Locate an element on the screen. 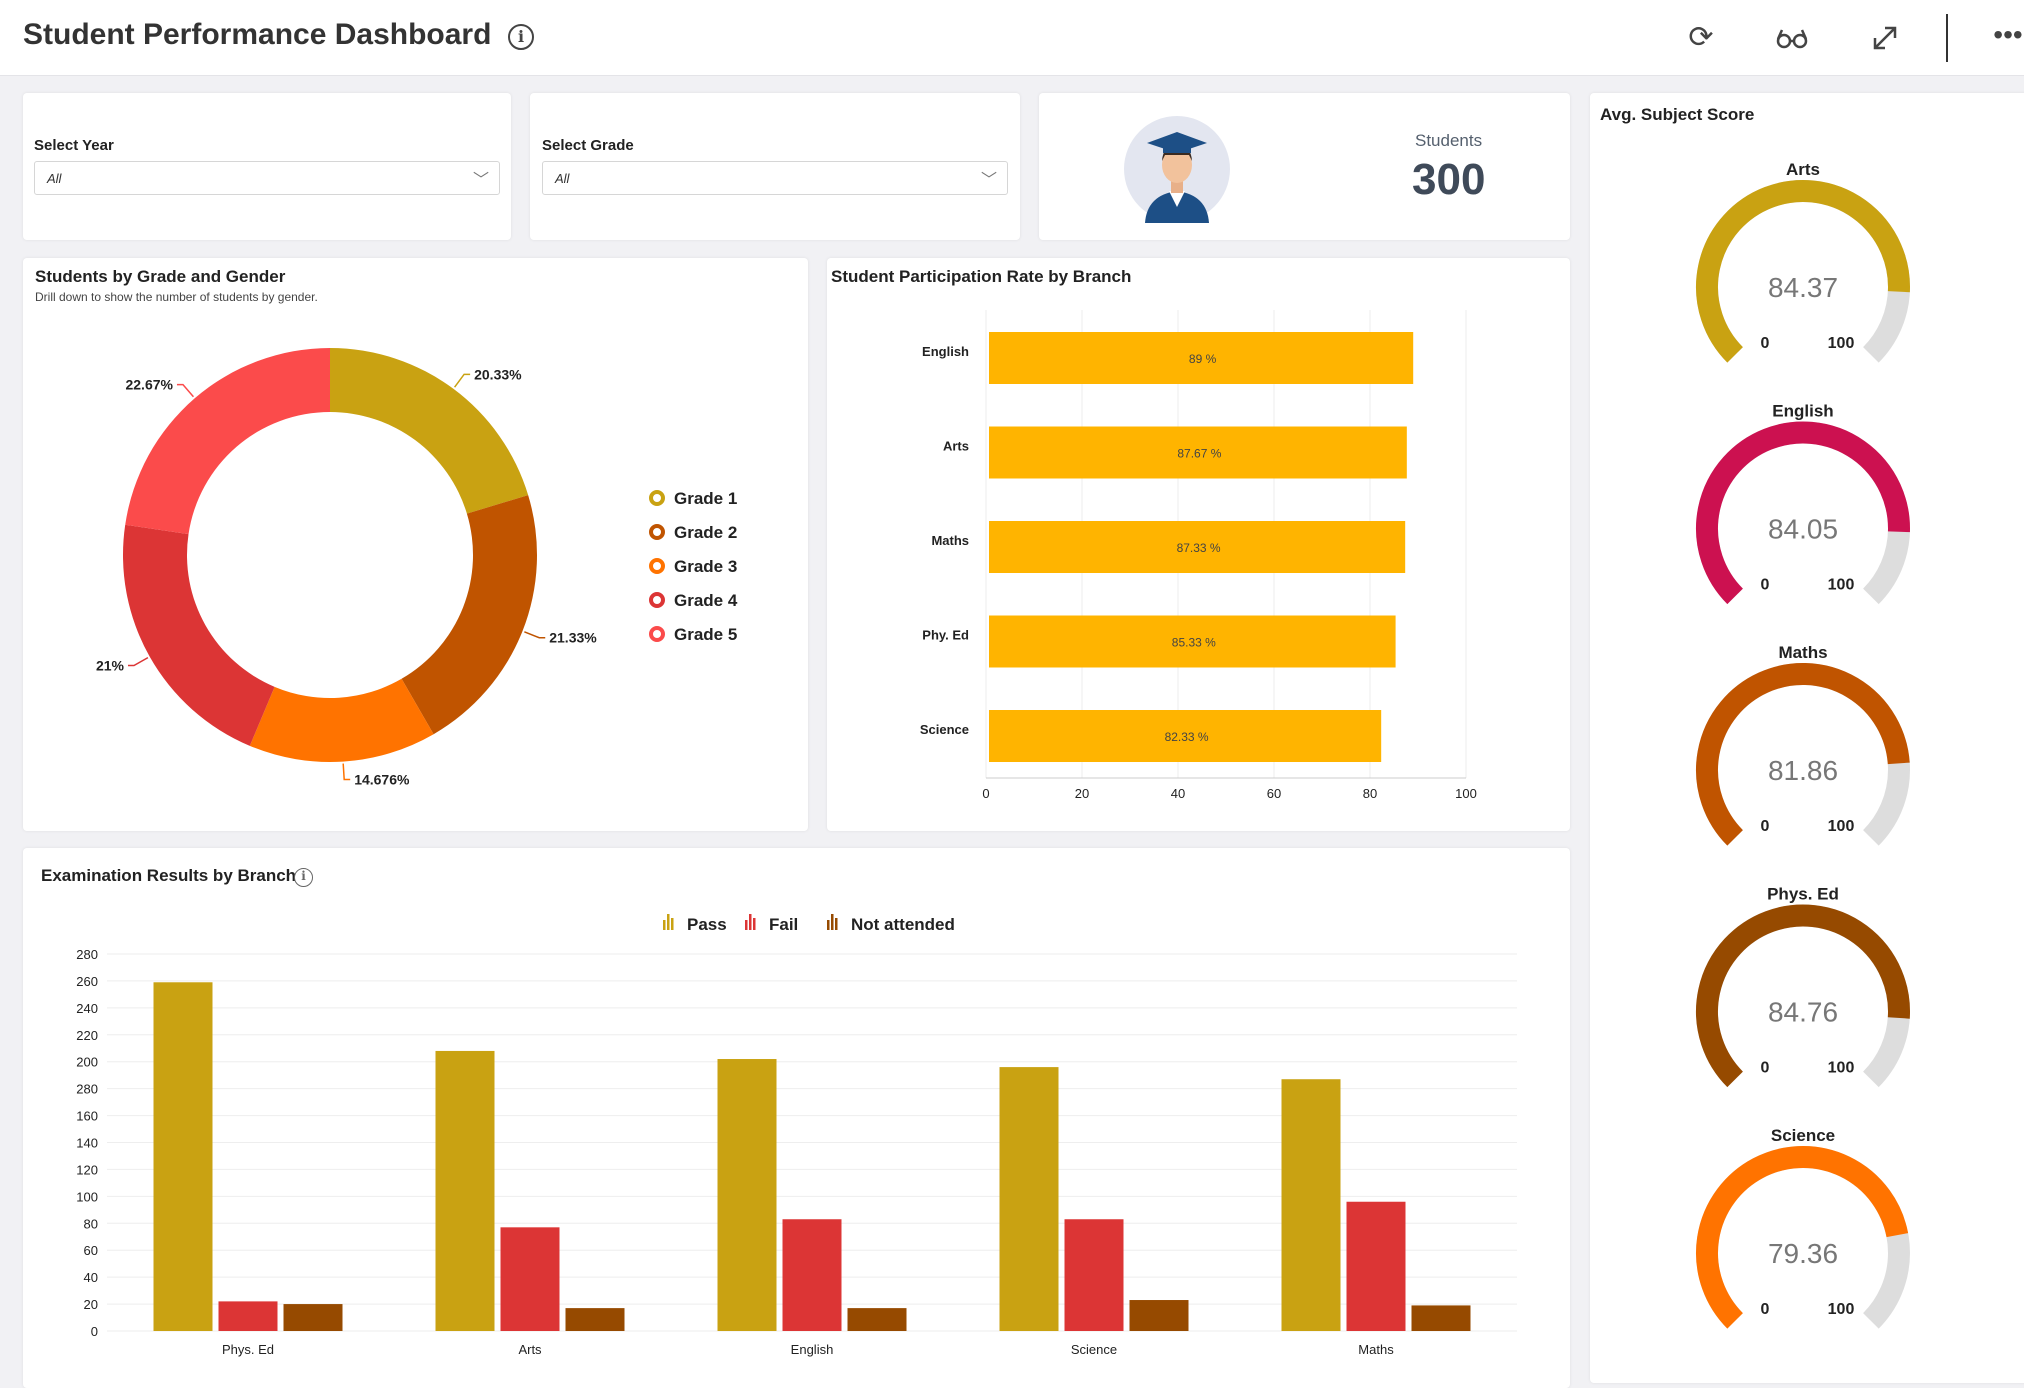 This screenshot has width=2024, height=1388. x-tick-label: 100 is located at coordinates (1466, 793).